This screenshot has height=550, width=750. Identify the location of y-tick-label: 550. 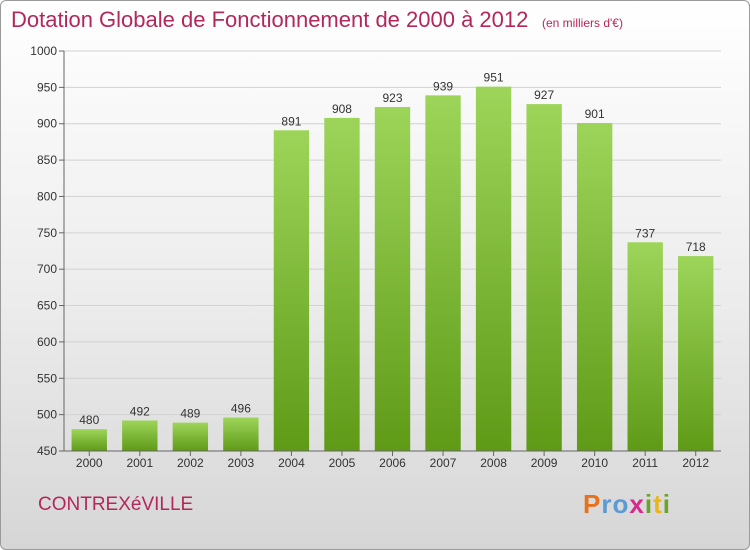
(47, 378).